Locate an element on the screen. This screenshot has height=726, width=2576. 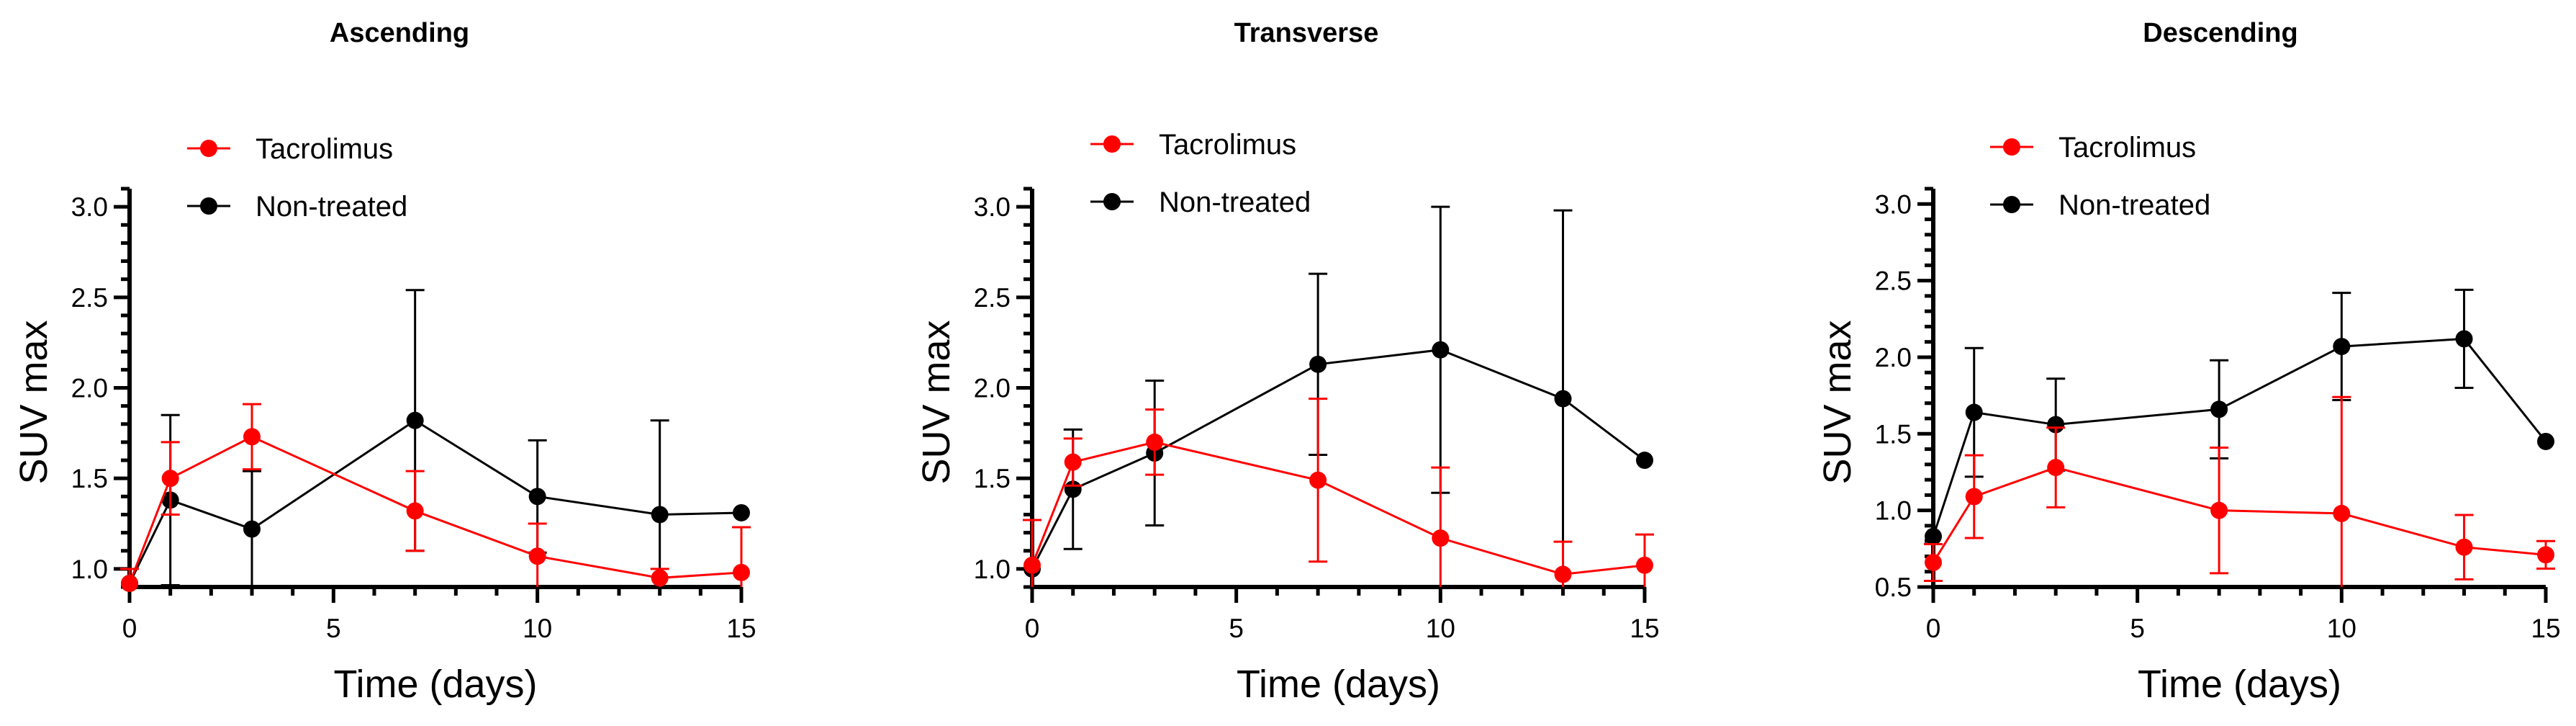
series-non-treated is located at coordinates (1338, 396).